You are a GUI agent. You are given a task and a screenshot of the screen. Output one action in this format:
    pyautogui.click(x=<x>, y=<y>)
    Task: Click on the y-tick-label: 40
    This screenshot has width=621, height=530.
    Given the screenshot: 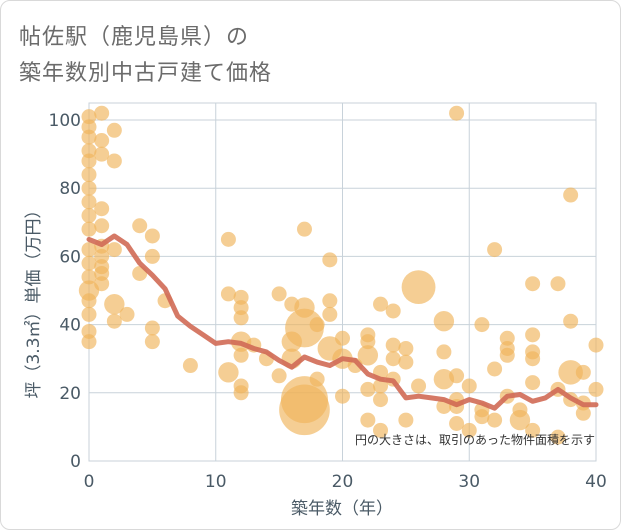 What is the action you would take?
    pyautogui.click(x=70, y=326)
    